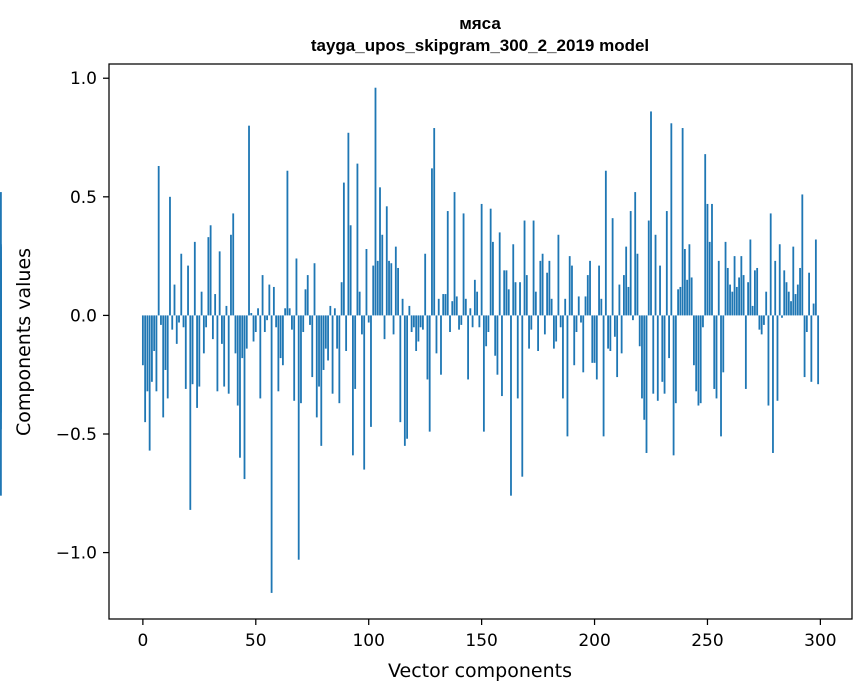  What do you see at coordinates (594, 641) in the screenshot?
I see `x-tick-label: 200` at bounding box center [594, 641].